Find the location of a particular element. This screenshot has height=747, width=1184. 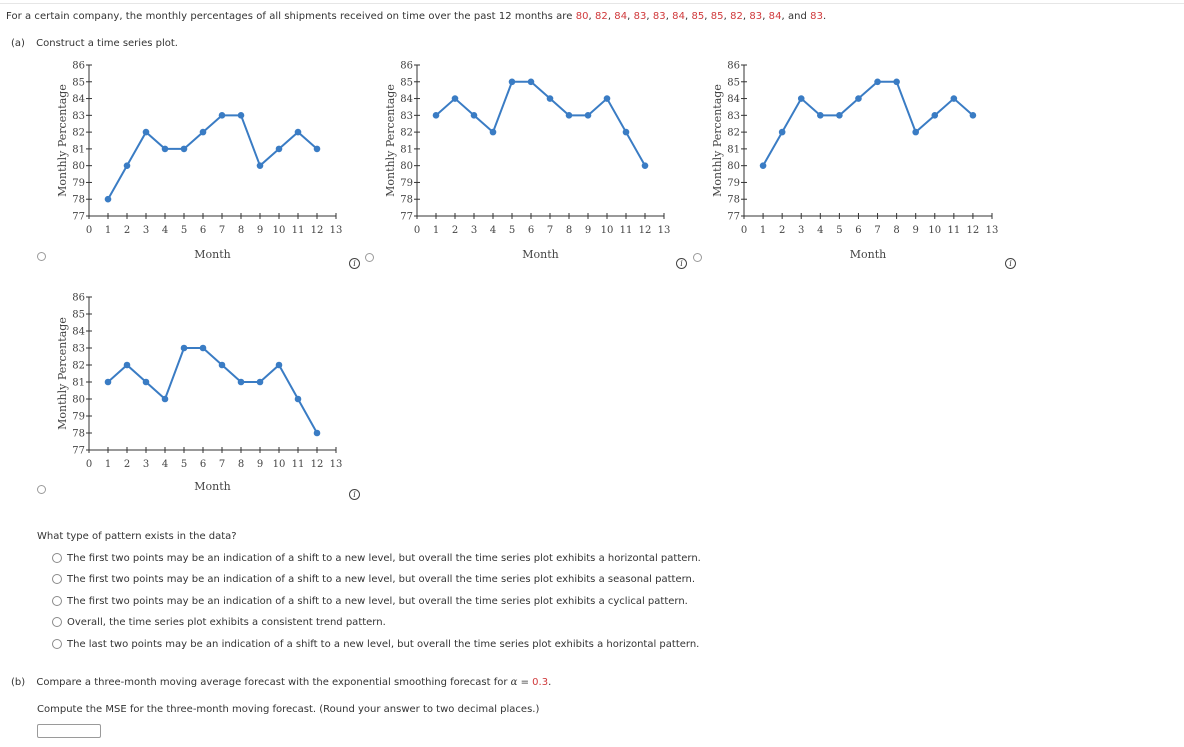

part-b-label: (b) is located at coordinates (18, 682).